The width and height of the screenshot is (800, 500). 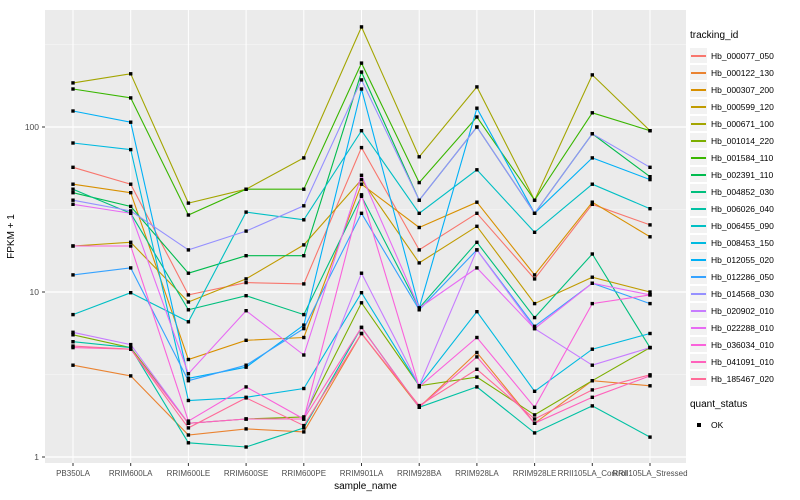 What do you see at coordinates (742, 293) in the screenshot?
I see `legend-item-label: Hb_014568_030` at bounding box center [742, 293].